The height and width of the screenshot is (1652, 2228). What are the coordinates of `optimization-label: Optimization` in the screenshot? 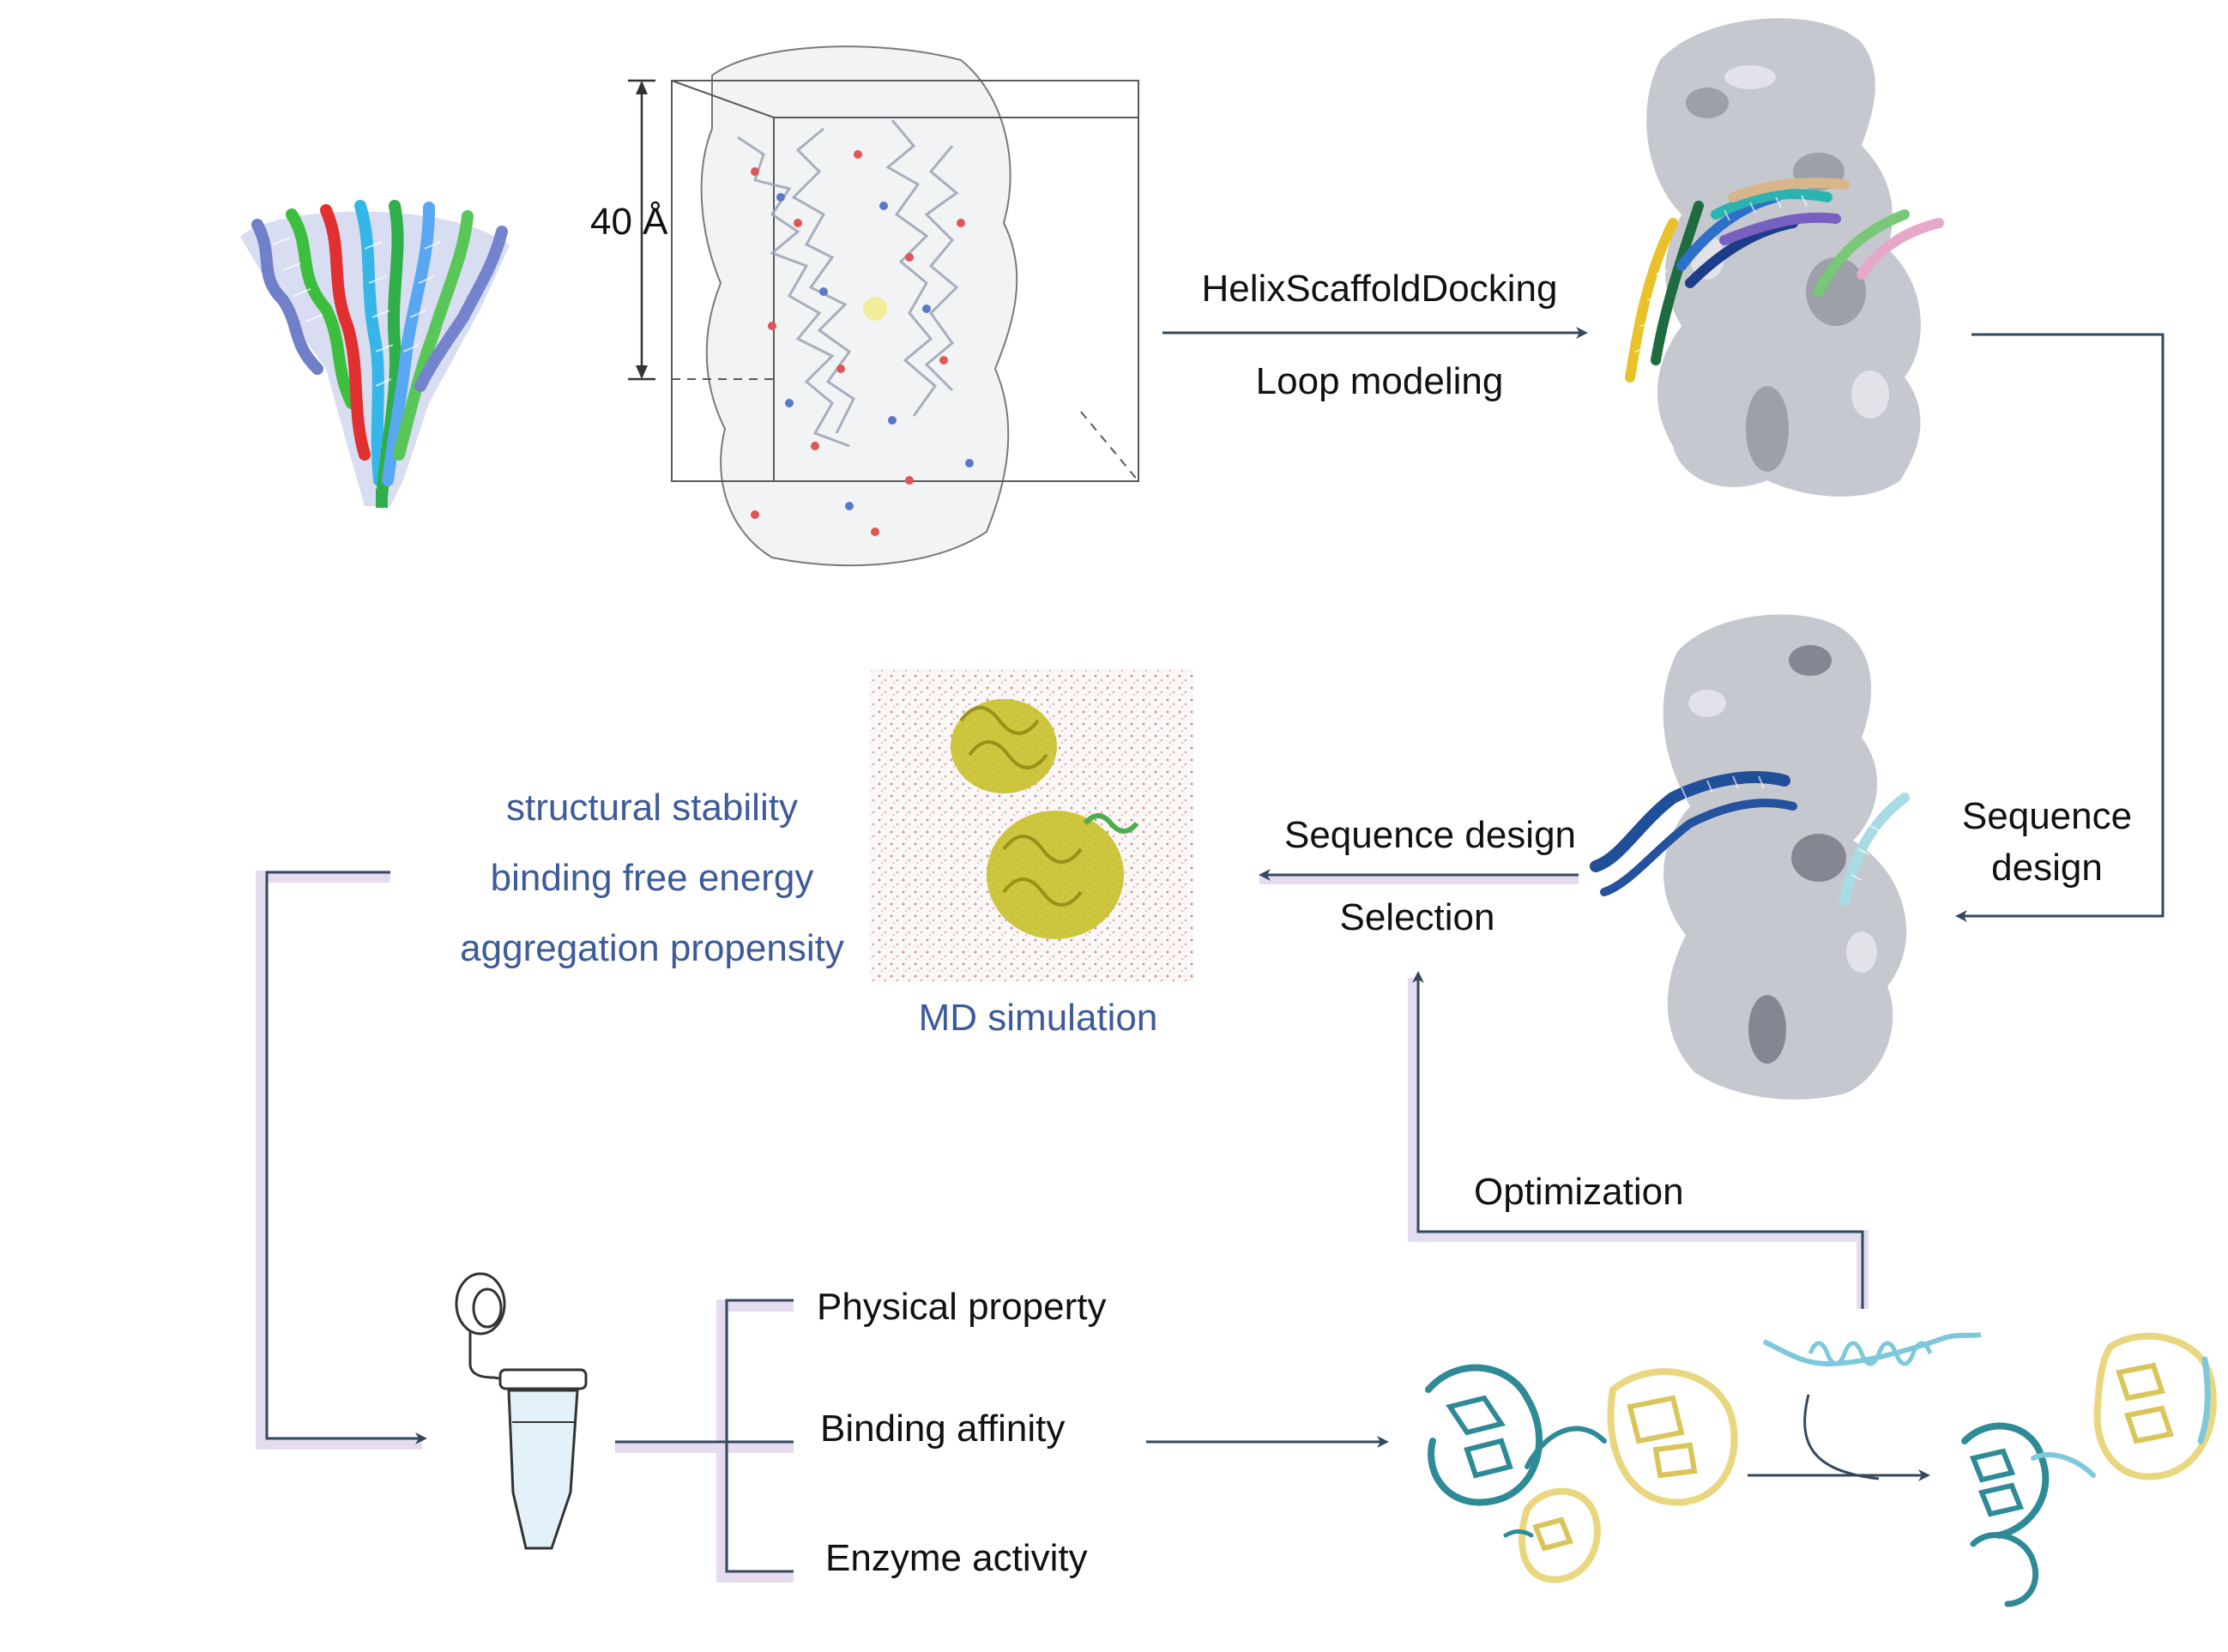 It's located at (1579, 1192).